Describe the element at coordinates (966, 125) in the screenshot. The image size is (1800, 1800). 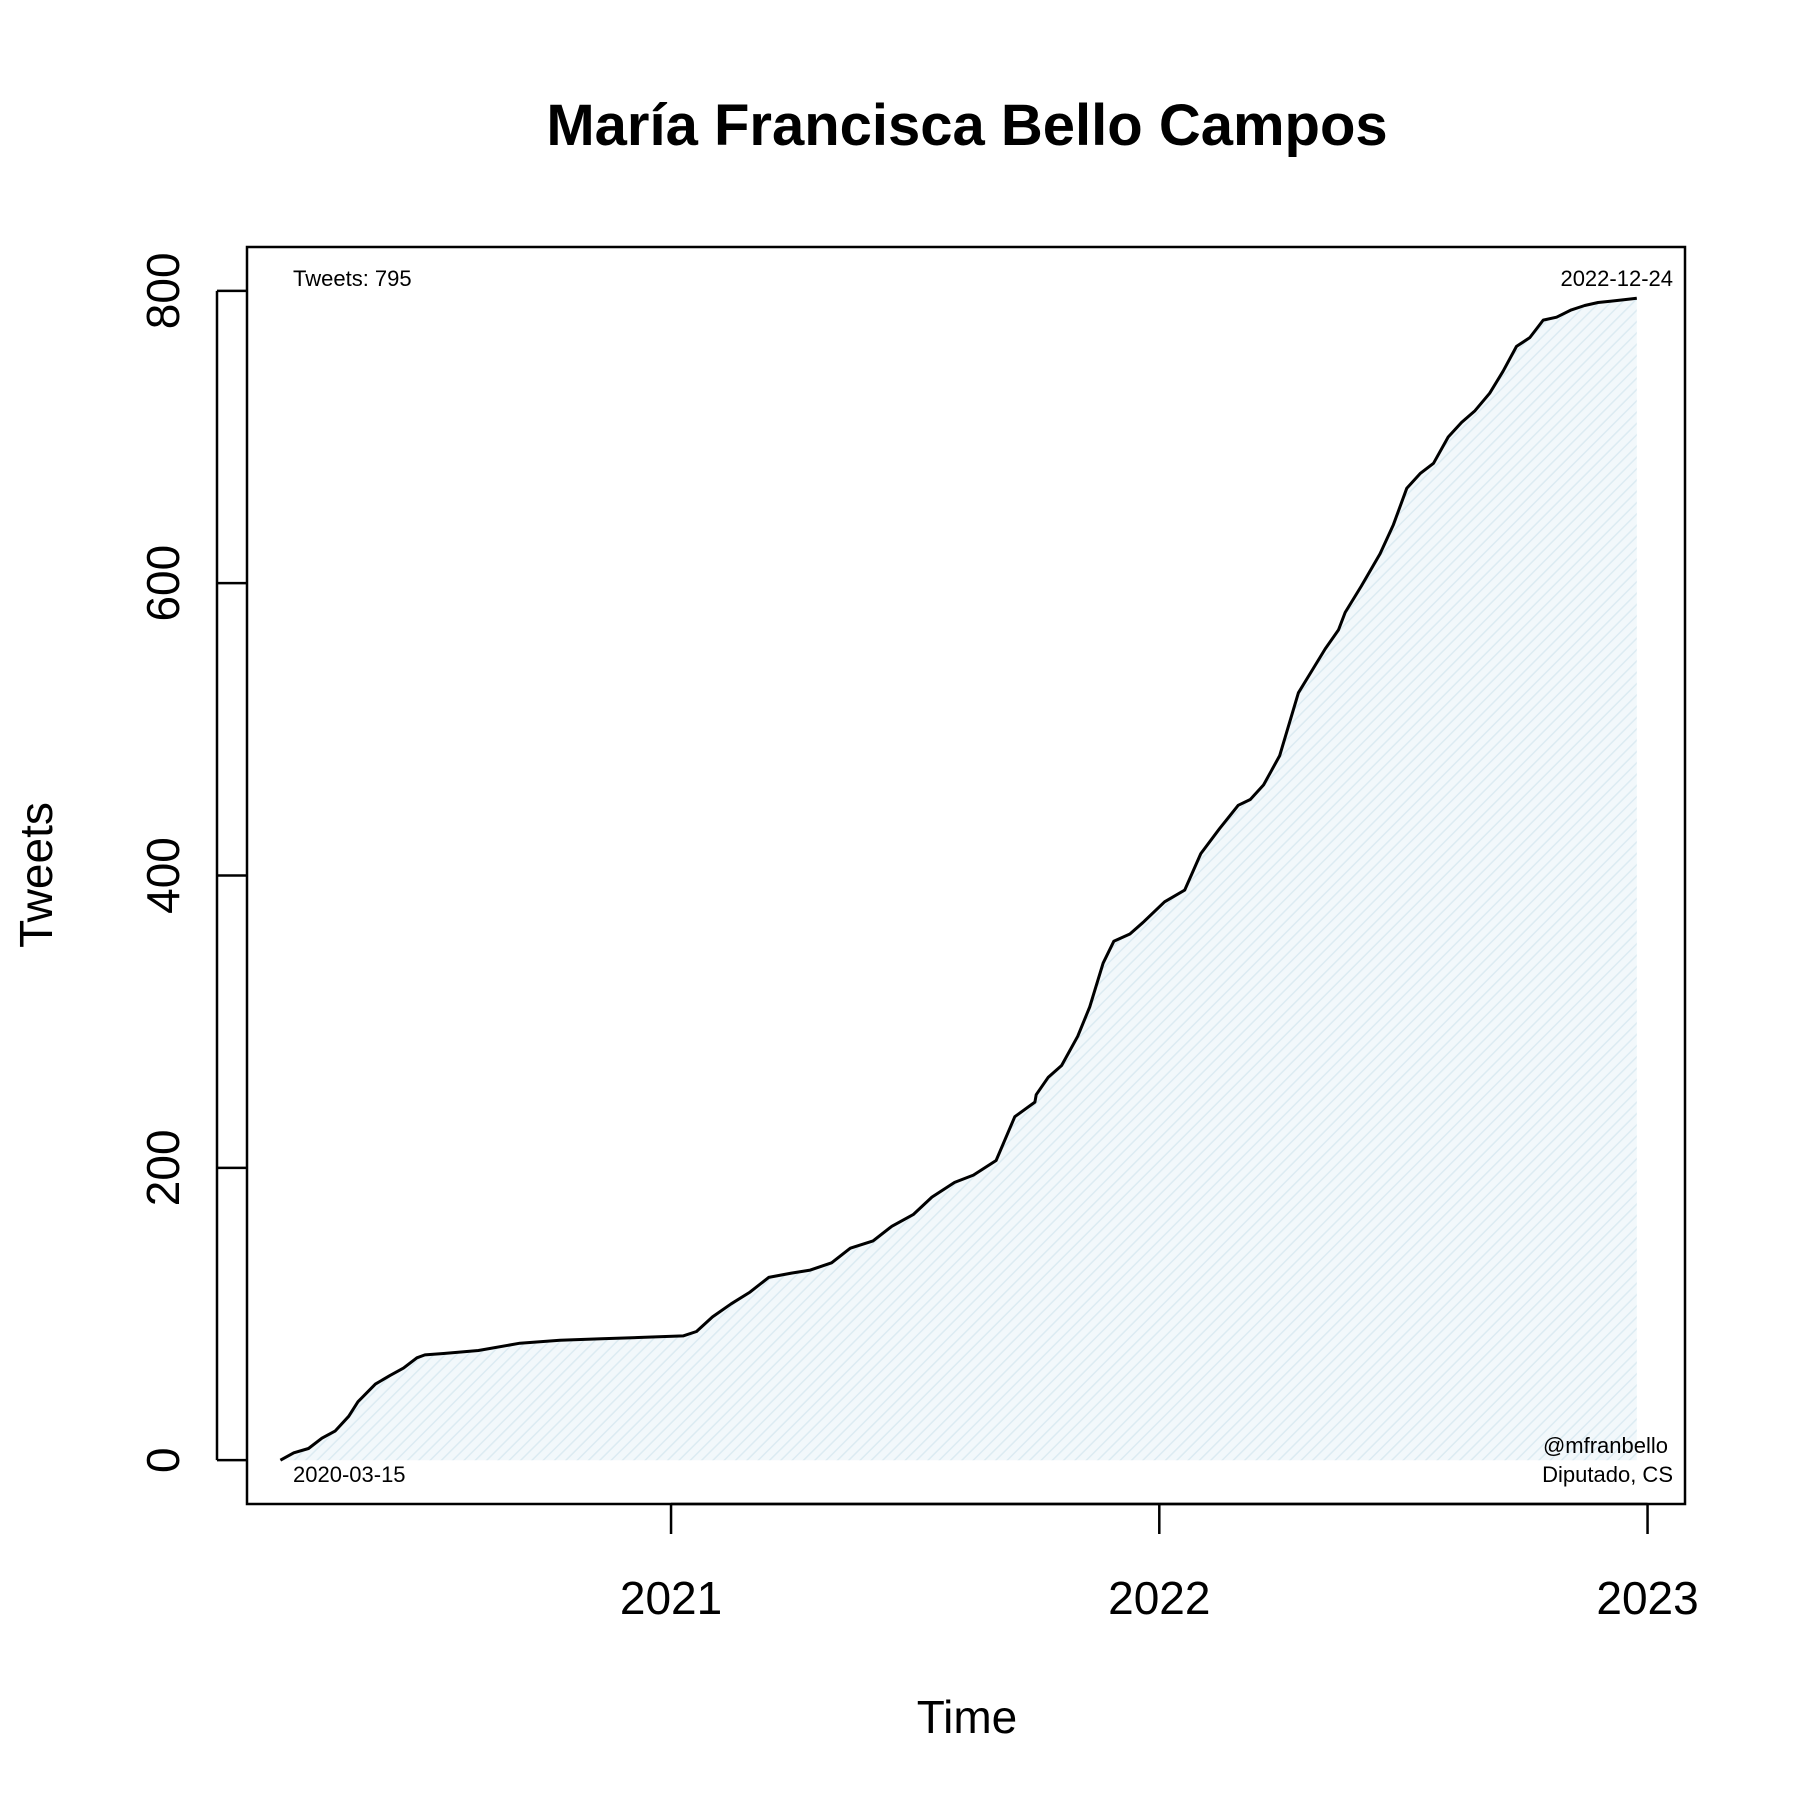
I see `chart-title: María Francisca Bello Campos` at that location.